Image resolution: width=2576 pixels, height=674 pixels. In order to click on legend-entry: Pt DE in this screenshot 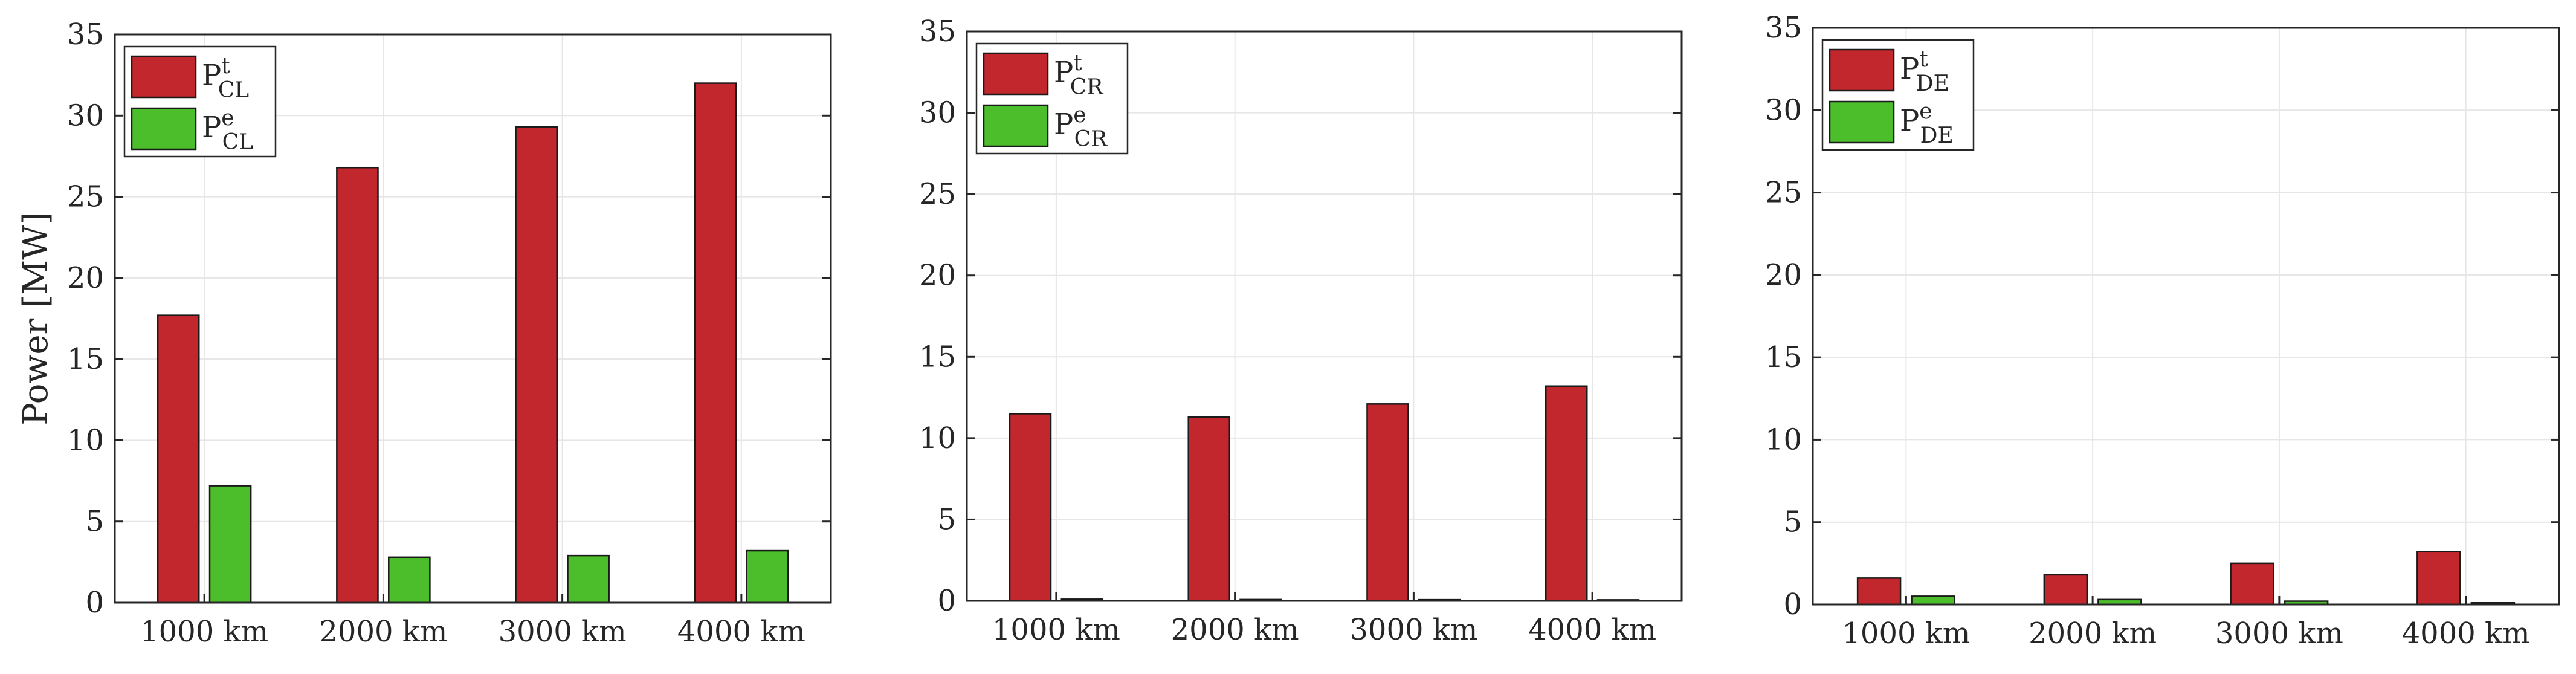, I will do `click(1925, 71)`.